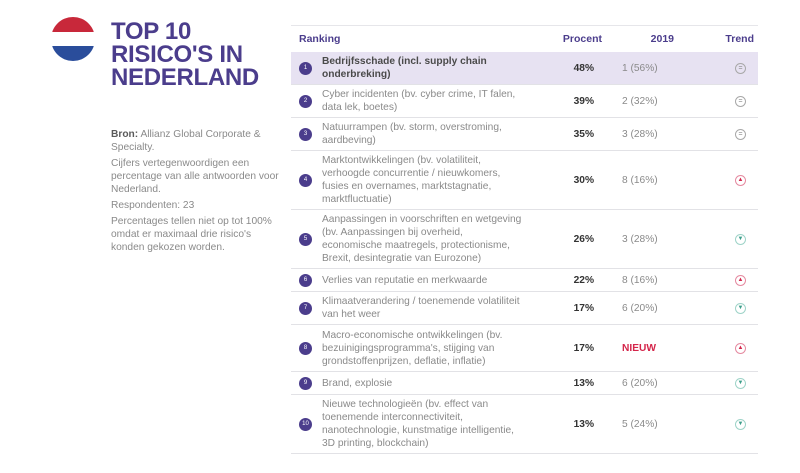 Image resolution: width=800 pixels, height=473 pixels. I want to click on rank-badge: 6, so click(305, 280).